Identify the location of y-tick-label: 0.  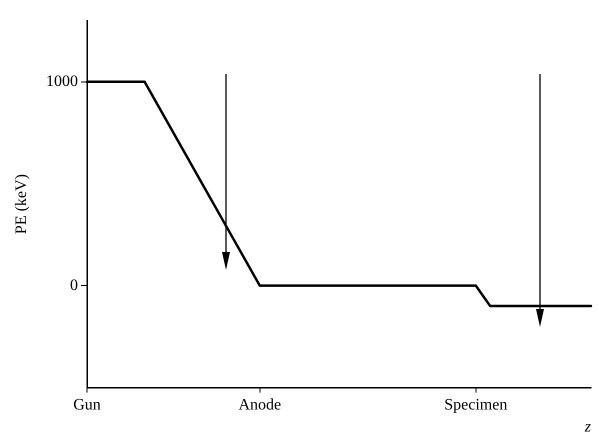
(74, 285).